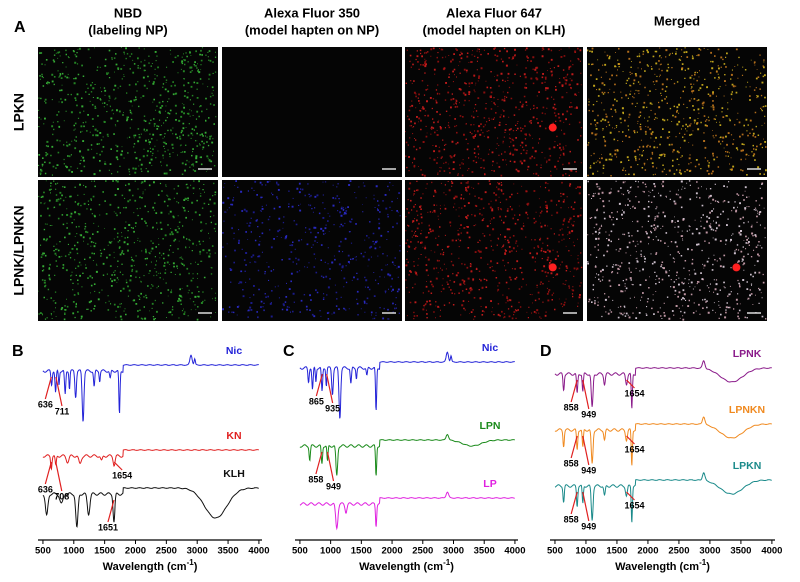 The height and width of the screenshot is (582, 800). I want to click on peak-label: 935, so click(332, 408).